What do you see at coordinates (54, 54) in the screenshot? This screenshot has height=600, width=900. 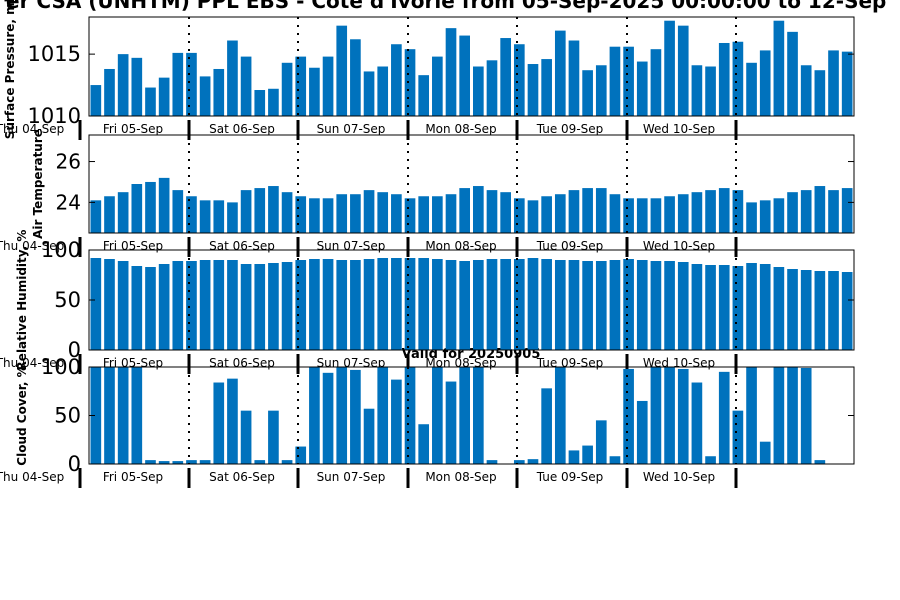 I see `y-tick-label: 1015` at bounding box center [54, 54].